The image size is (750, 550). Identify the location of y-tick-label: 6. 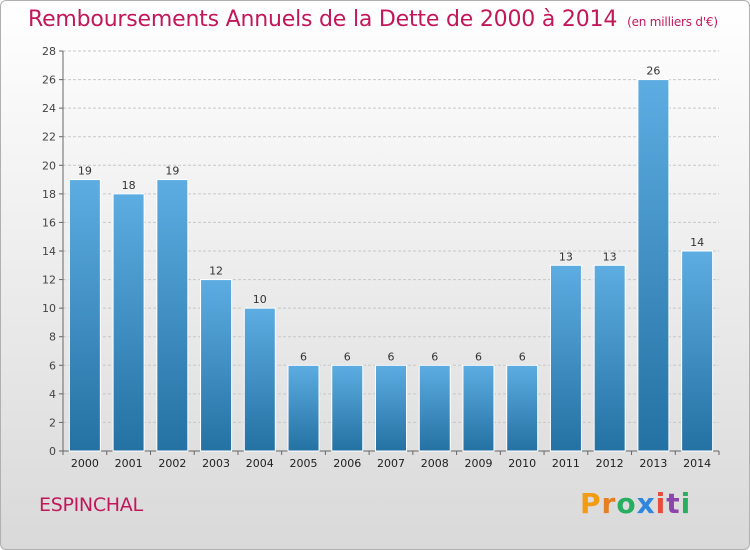
(52, 365).